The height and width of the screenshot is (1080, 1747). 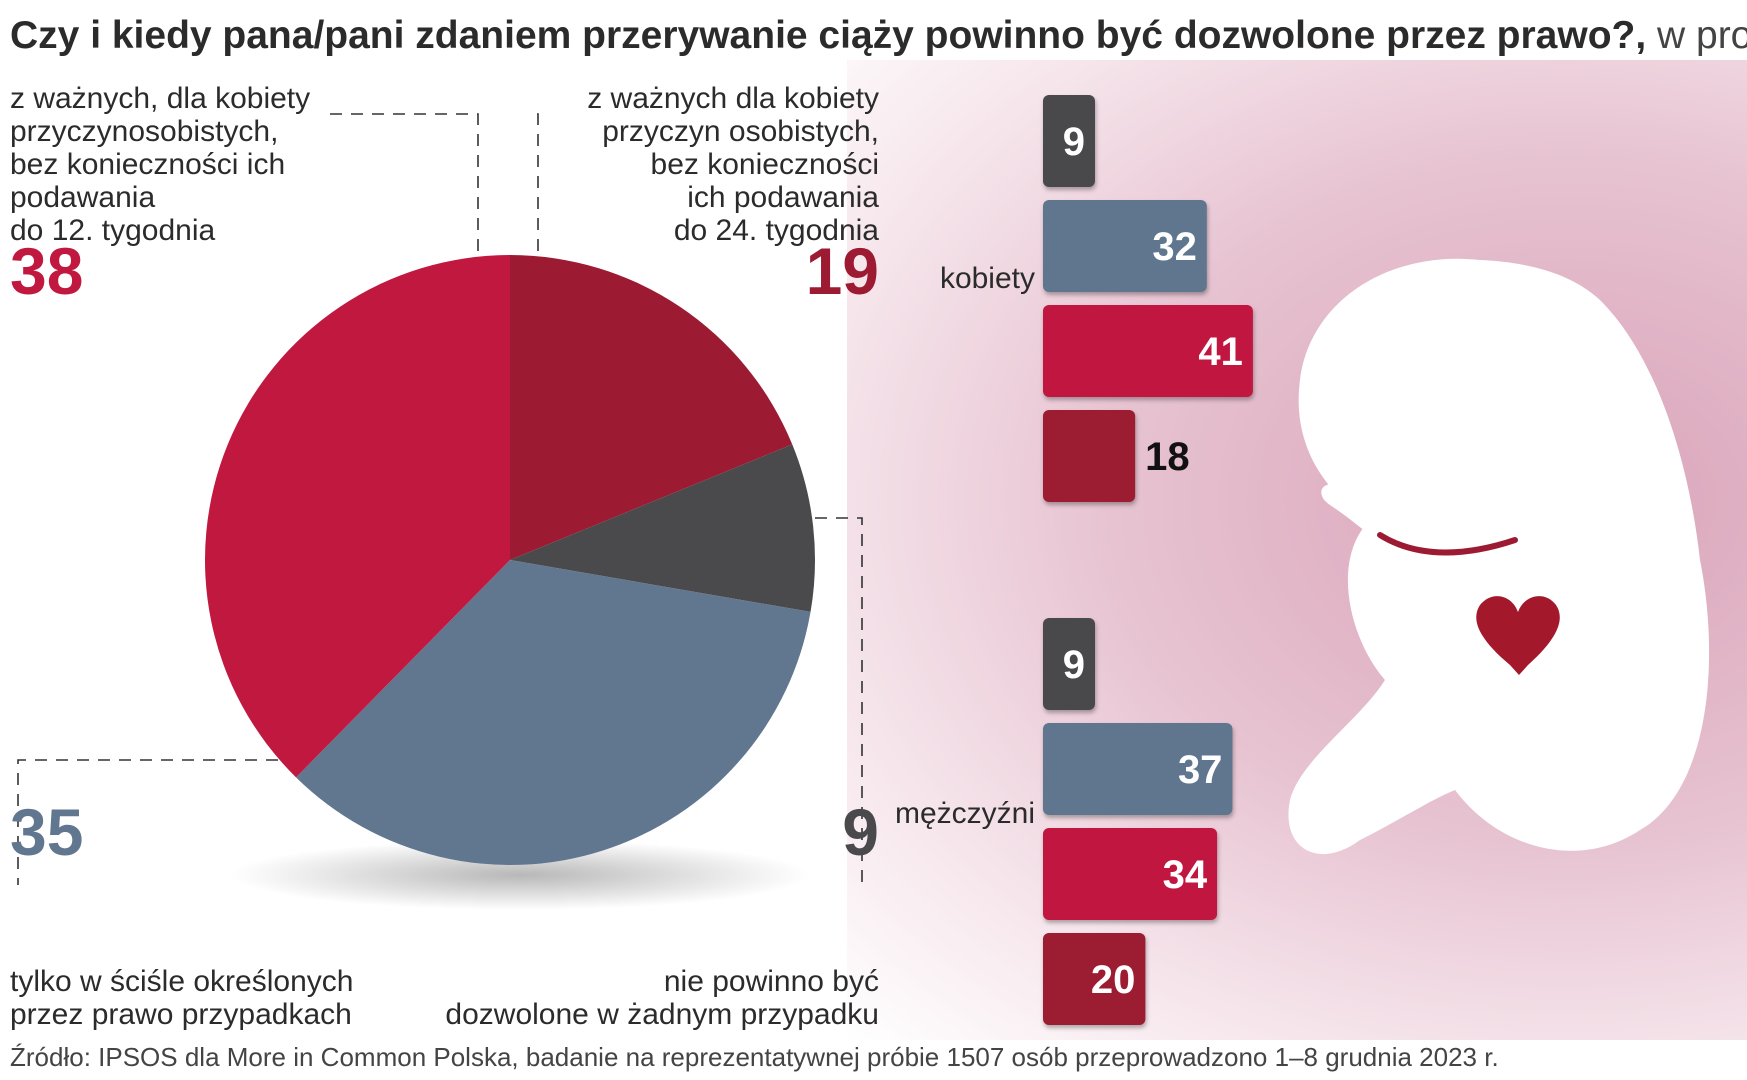 What do you see at coordinates (538, 182) in the screenshot?
I see `leader-darkred` at bounding box center [538, 182].